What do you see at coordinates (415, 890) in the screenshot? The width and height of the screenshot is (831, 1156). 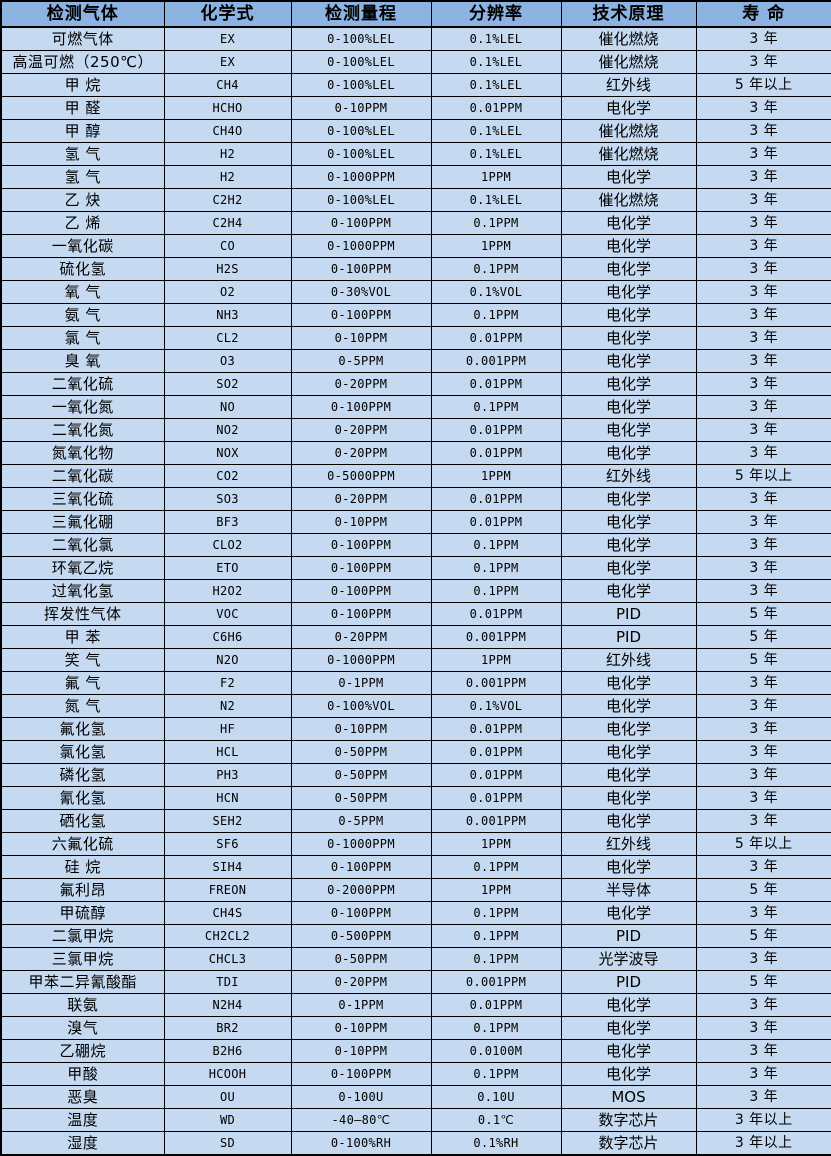 I see `table-row: 氟利昂 FREON 0-2000PPM 1PPM 半导体 5 年` at bounding box center [415, 890].